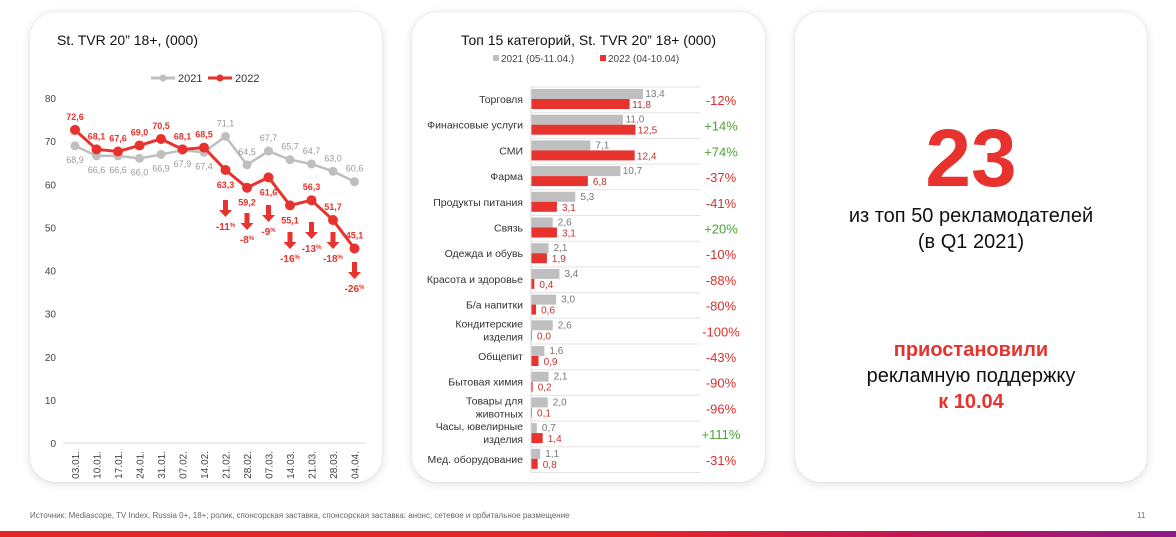 The width and height of the screenshot is (1176, 537). I want to click on legend-label: 2022 (04-10.04), so click(643, 59).